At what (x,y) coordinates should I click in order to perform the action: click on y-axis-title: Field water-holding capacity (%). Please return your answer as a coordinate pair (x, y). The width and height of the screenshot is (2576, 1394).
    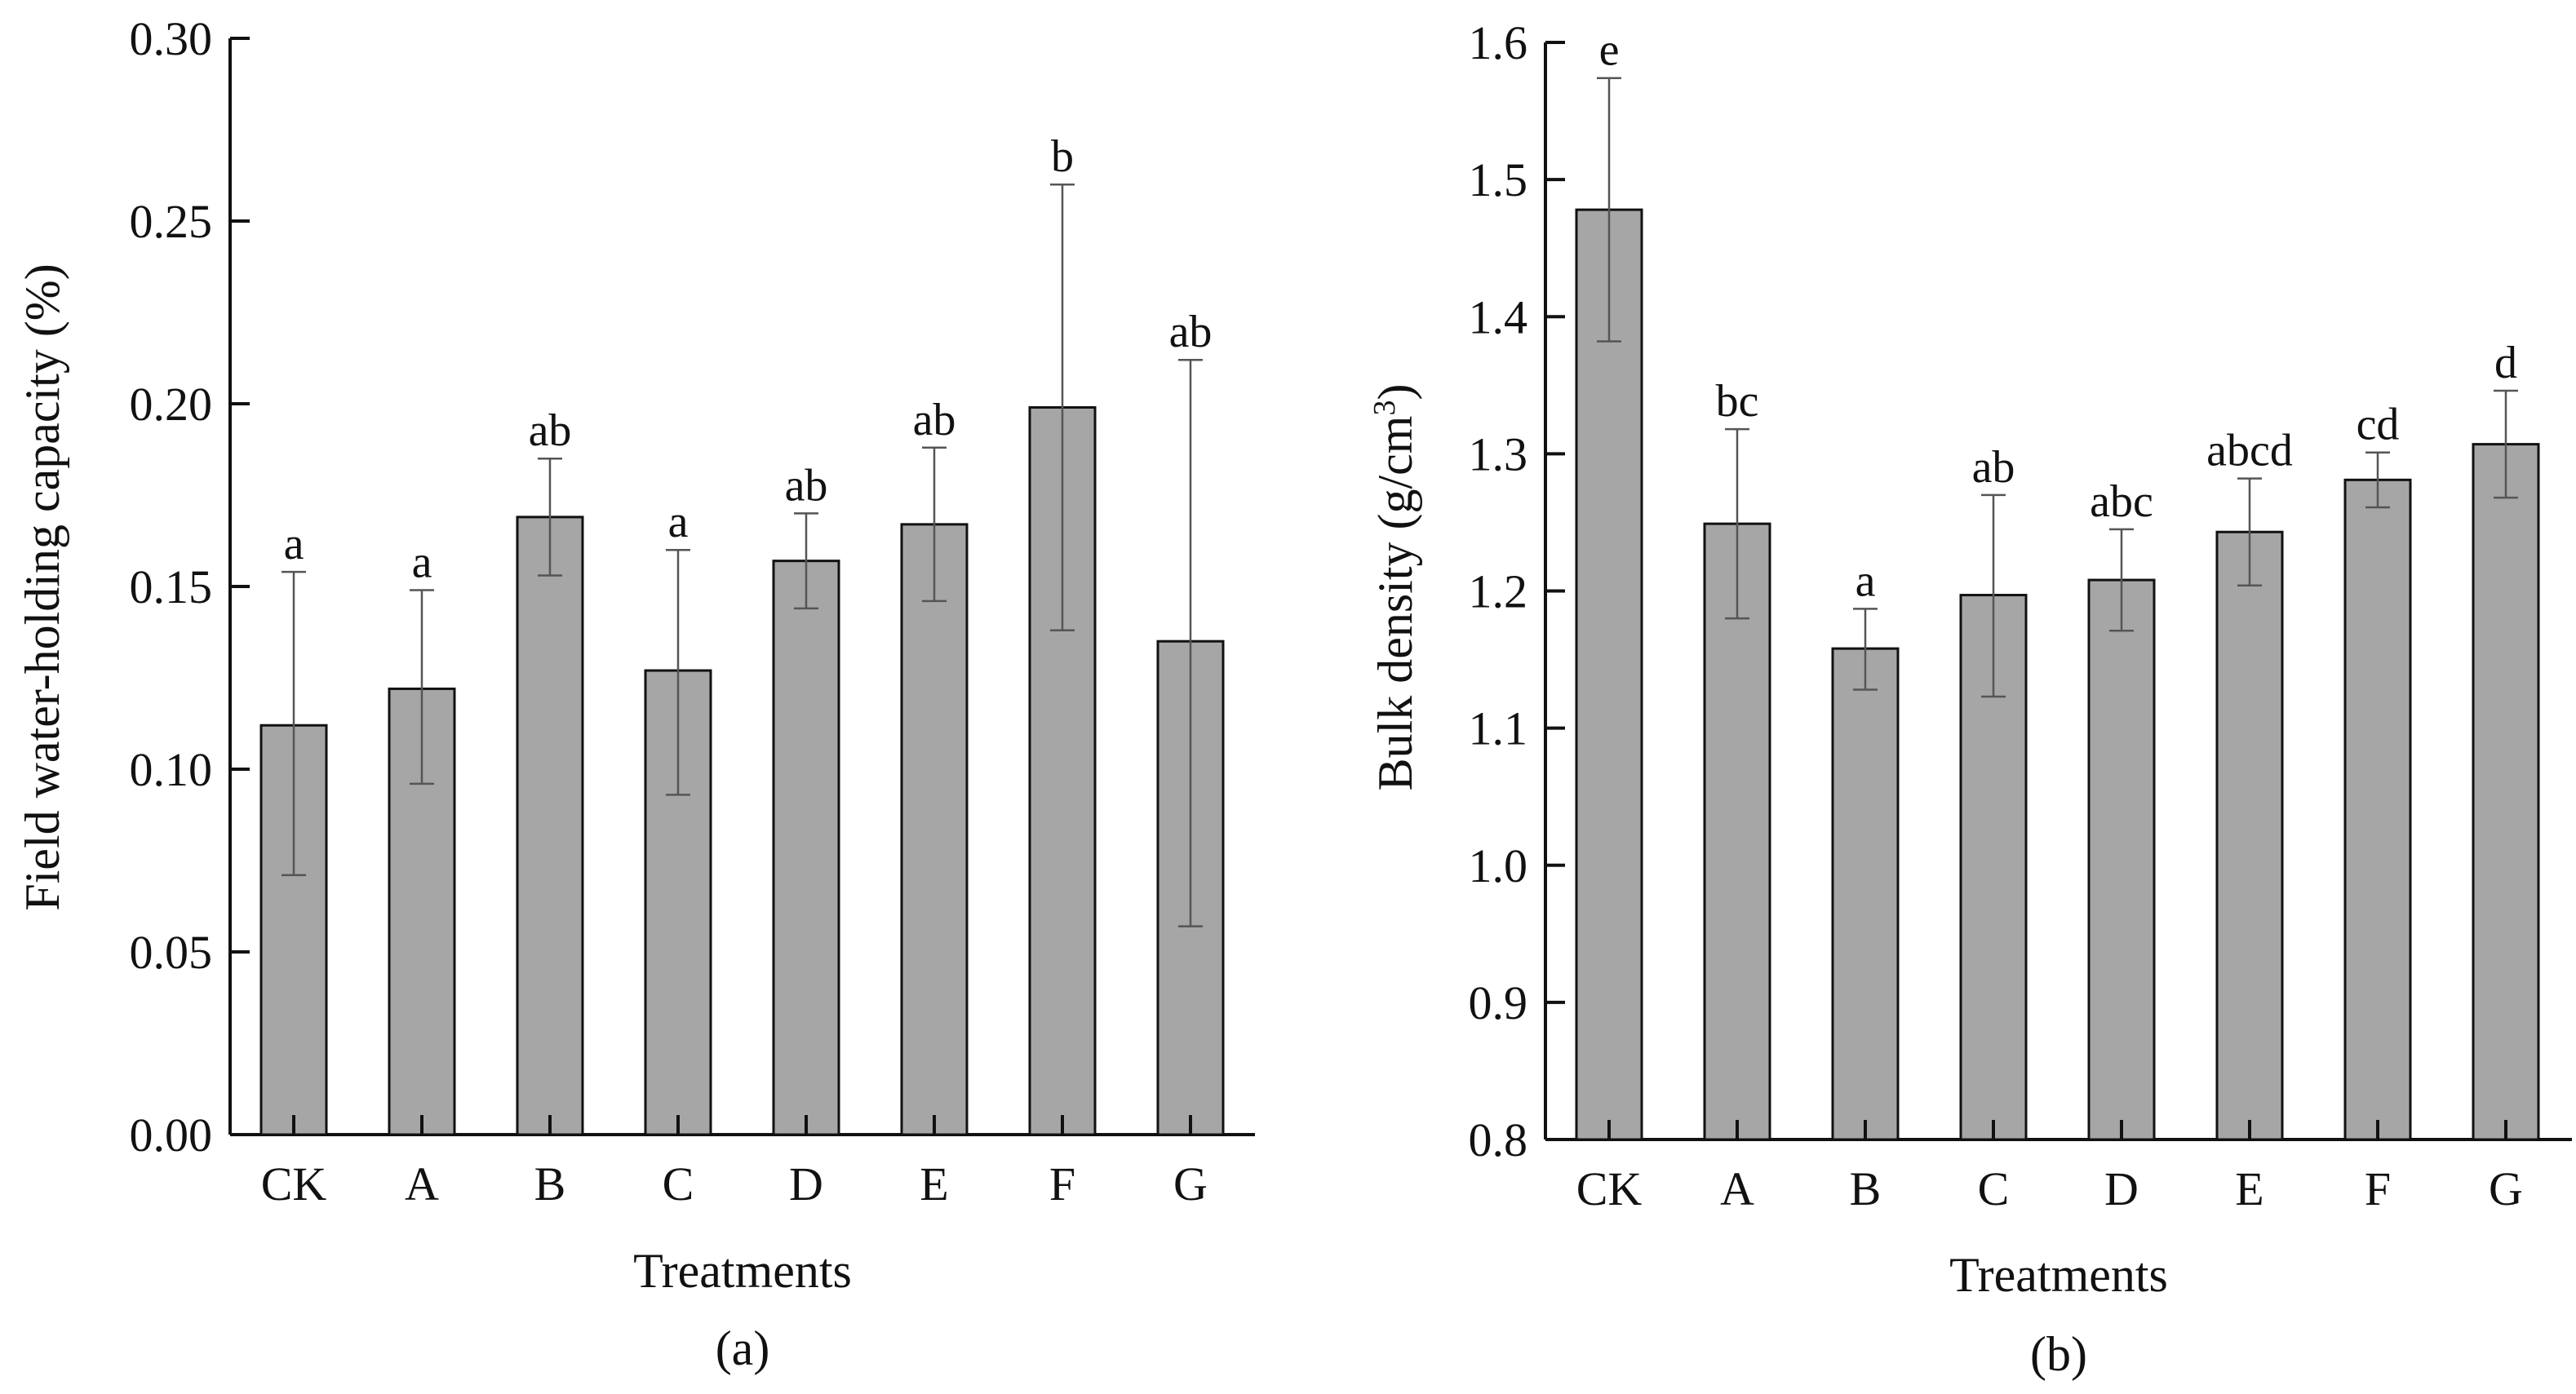
    Looking at the image, I should click on (42, 587).